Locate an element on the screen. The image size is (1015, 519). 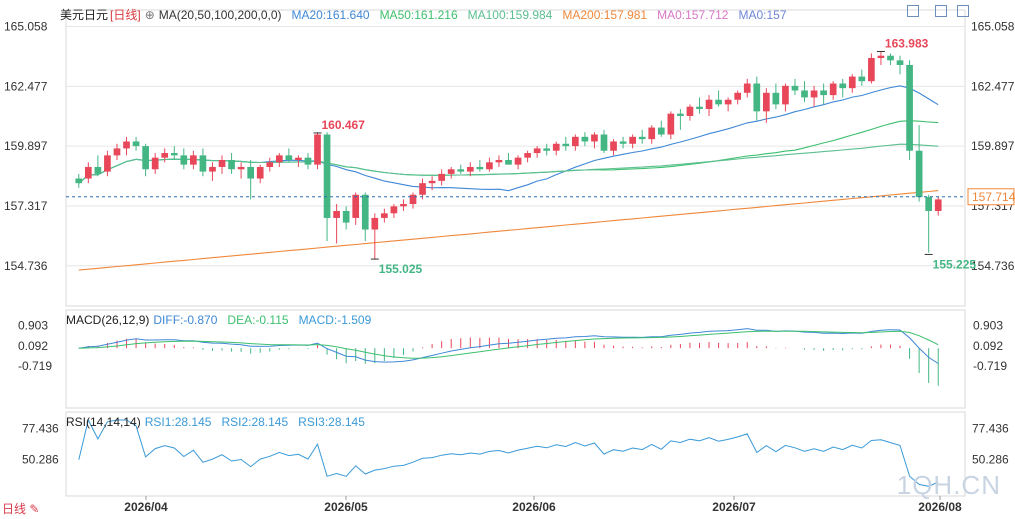
macd-dea-value: DEA:-0.115 is located at coordinates (258, 320).